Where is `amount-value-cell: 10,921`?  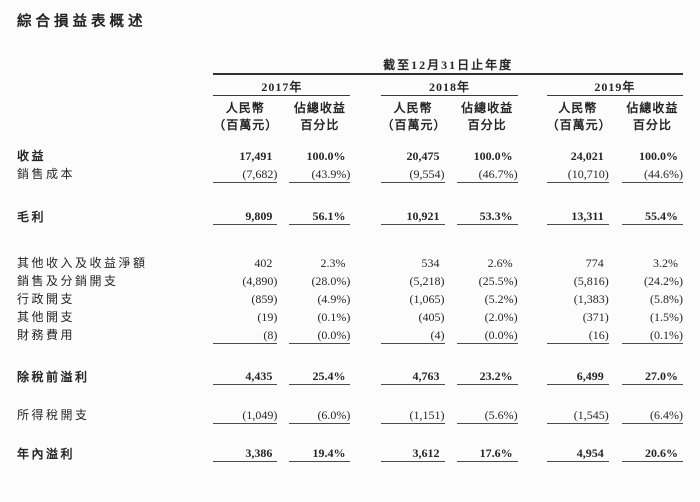 amount-value-cell: 10,921 is located at coordinates (413, 215).